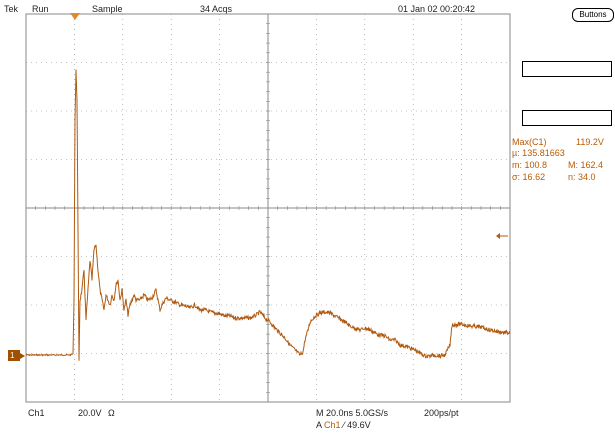 The width and height of the screenshot is (615, 439). I want to click on channel1-marker-label: 1, so click(12, 355).